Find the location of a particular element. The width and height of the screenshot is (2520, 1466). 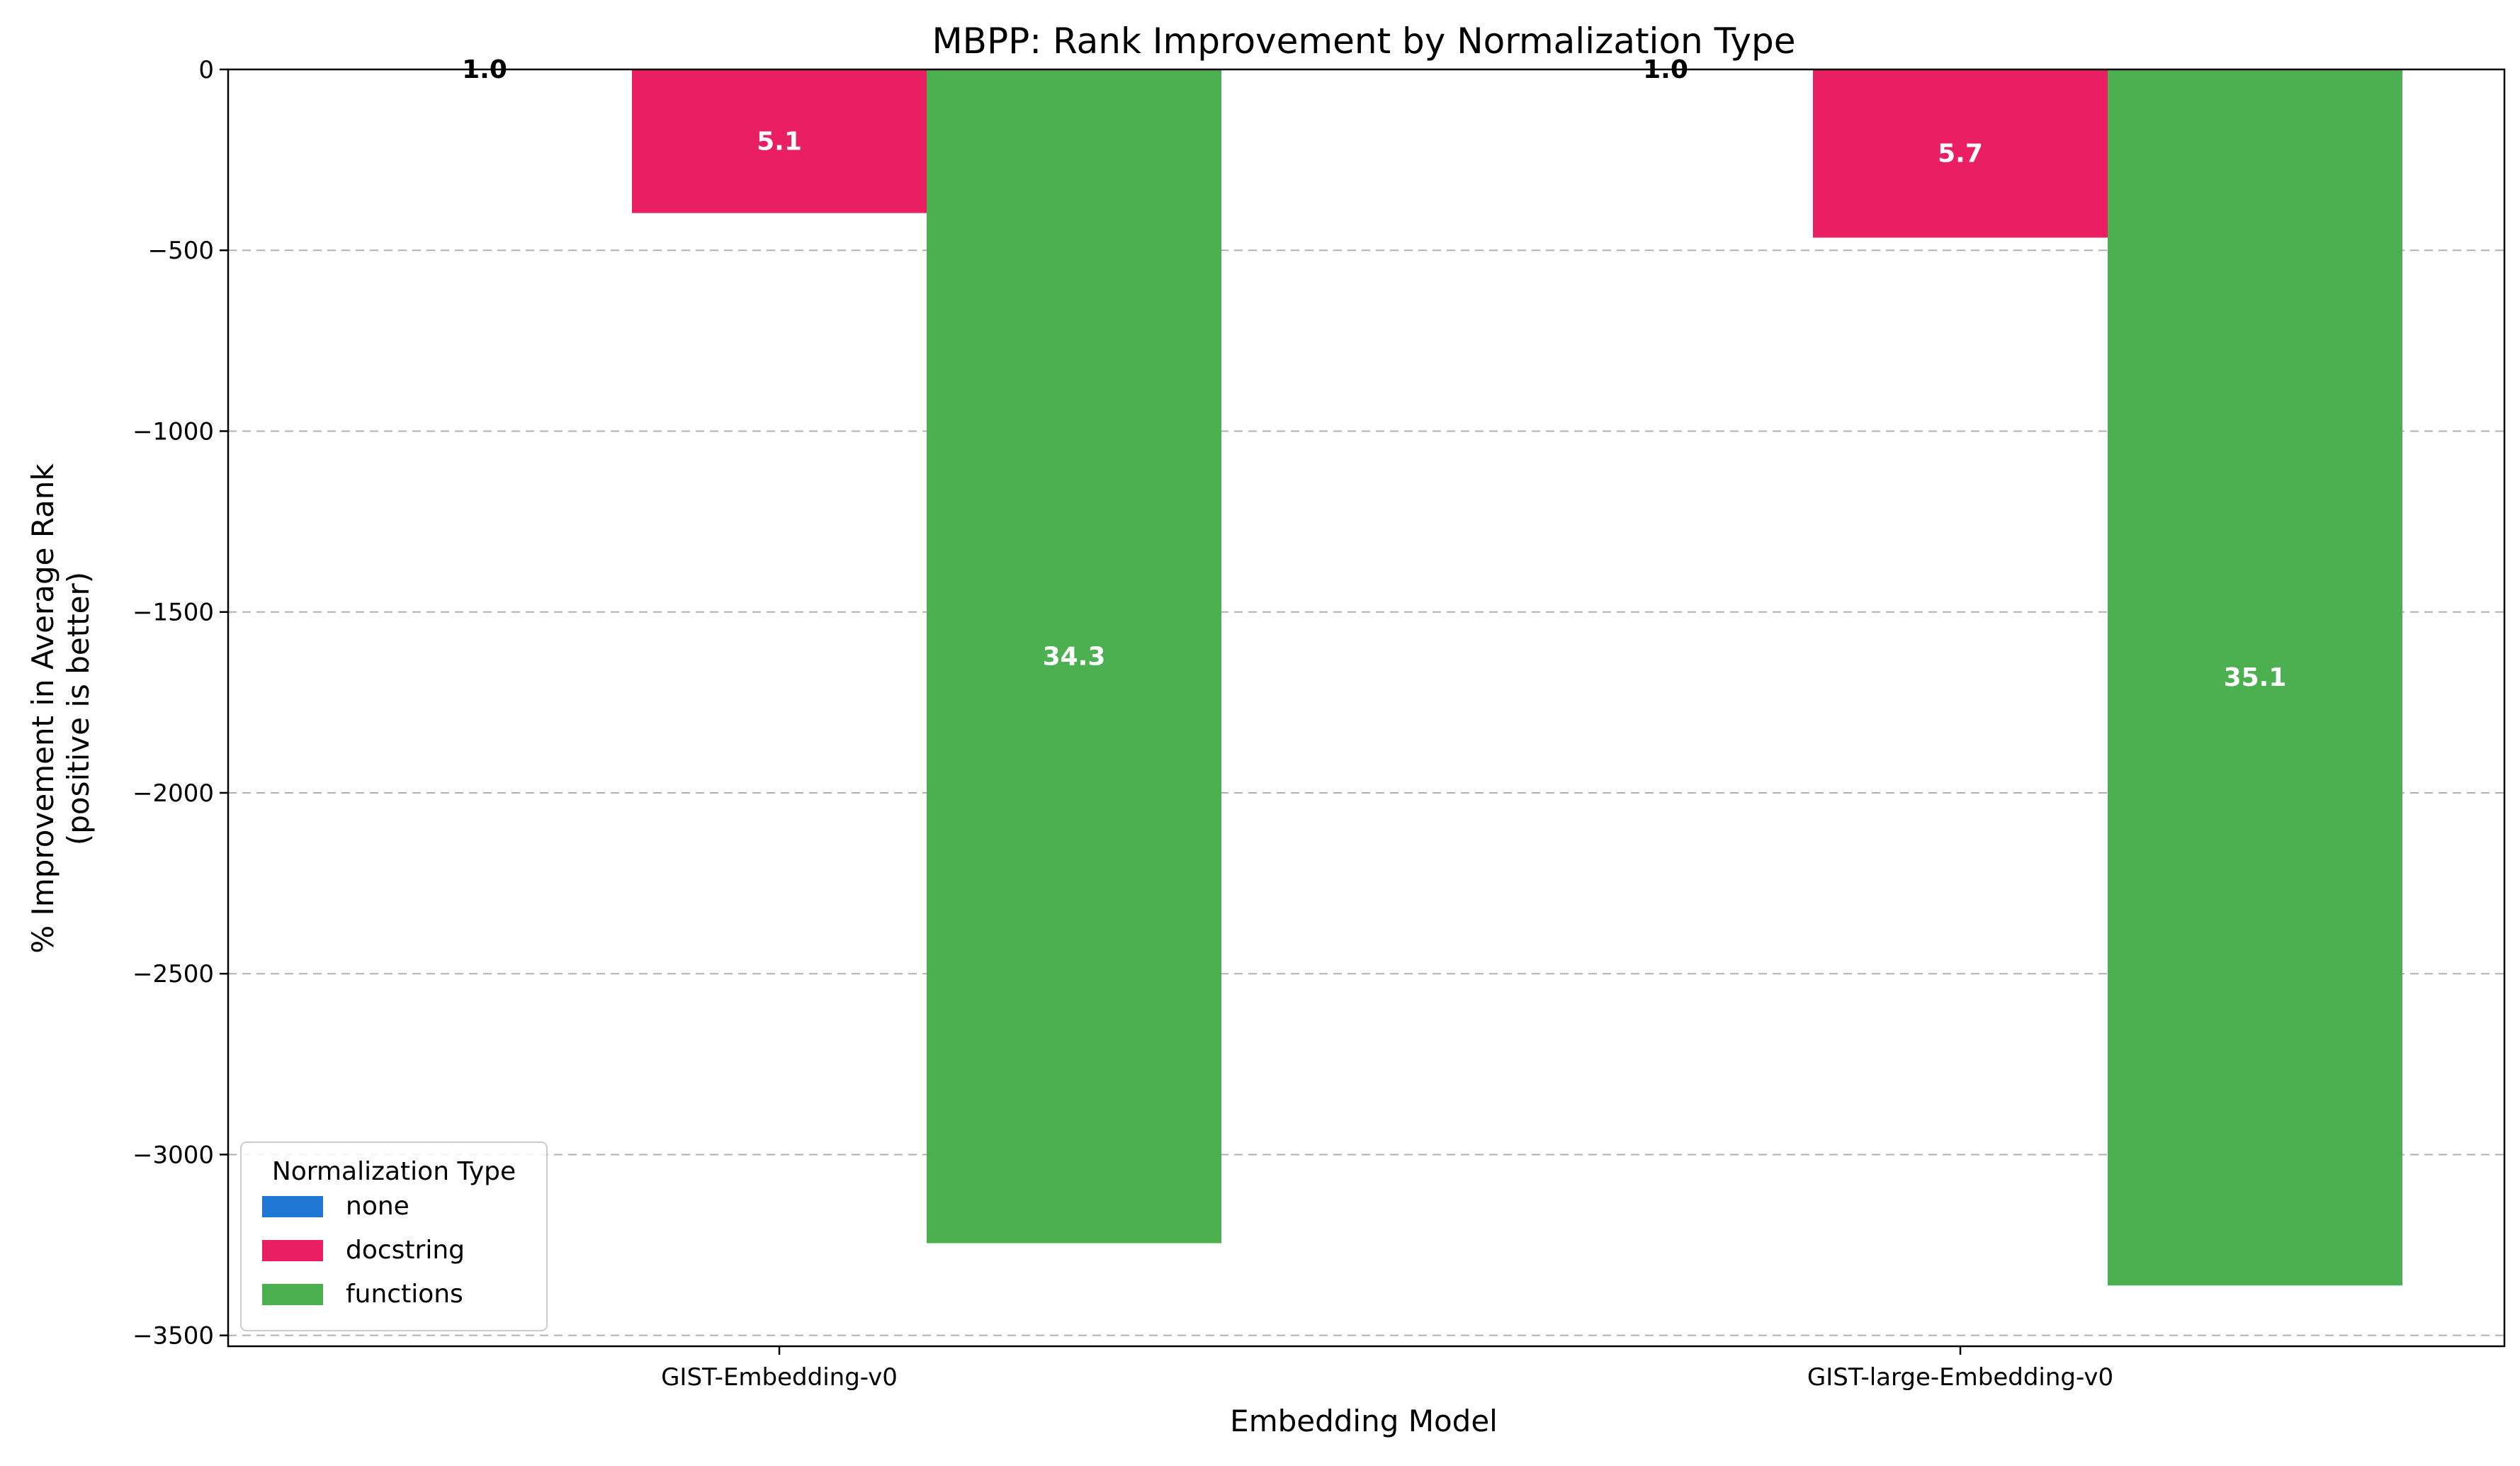

y-tick-label: −1000 is located at coordinates (173, 431).